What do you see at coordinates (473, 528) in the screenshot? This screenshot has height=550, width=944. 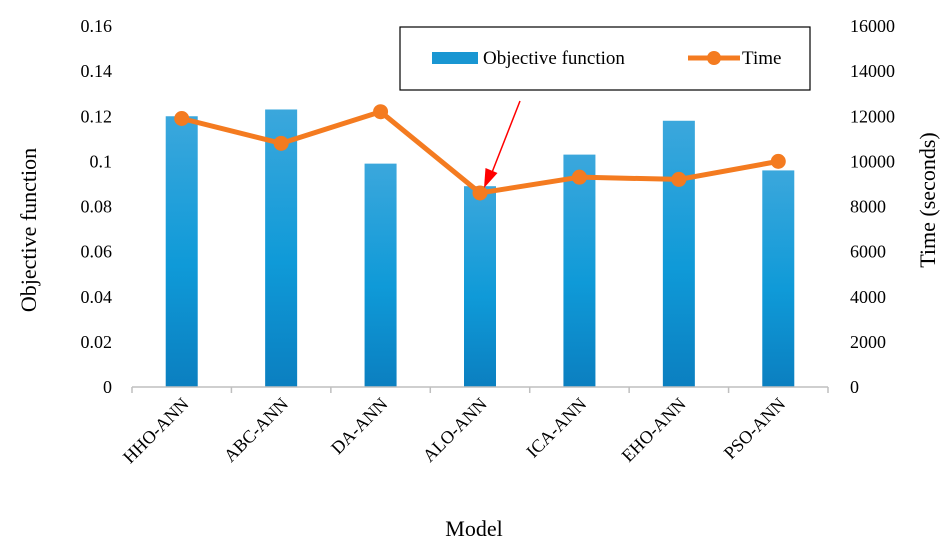 I see `x-axis-title: Model` at bounding box center [473, 528].